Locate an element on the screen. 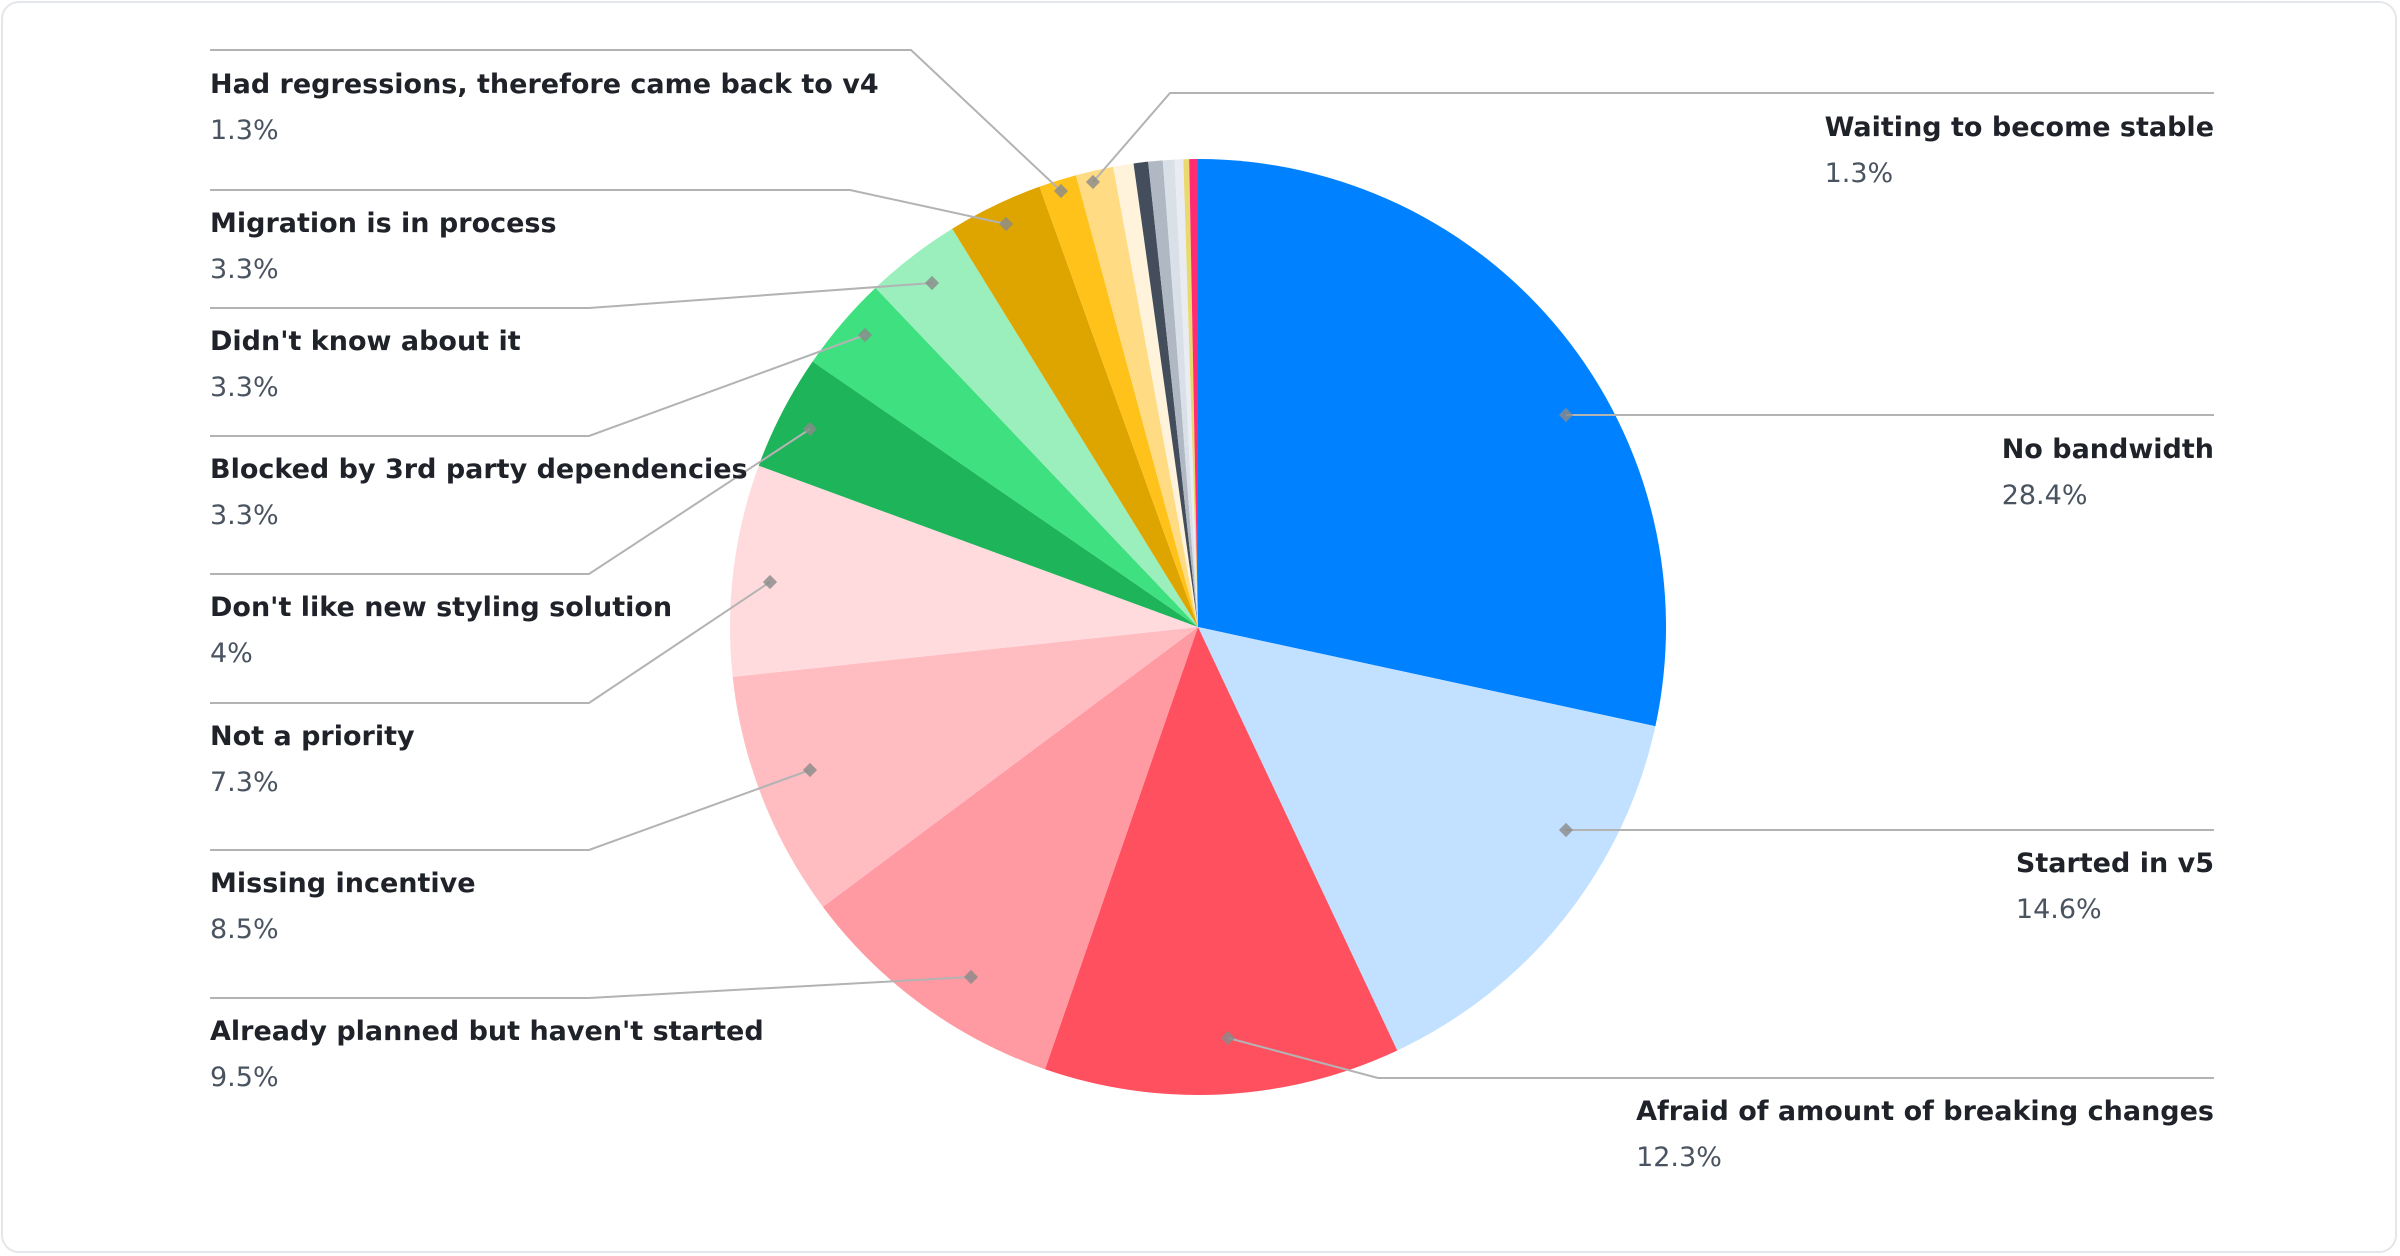 This screenshot has width=2400, height=1256. slice-percent: 4% is located at coordinates (231, 653).